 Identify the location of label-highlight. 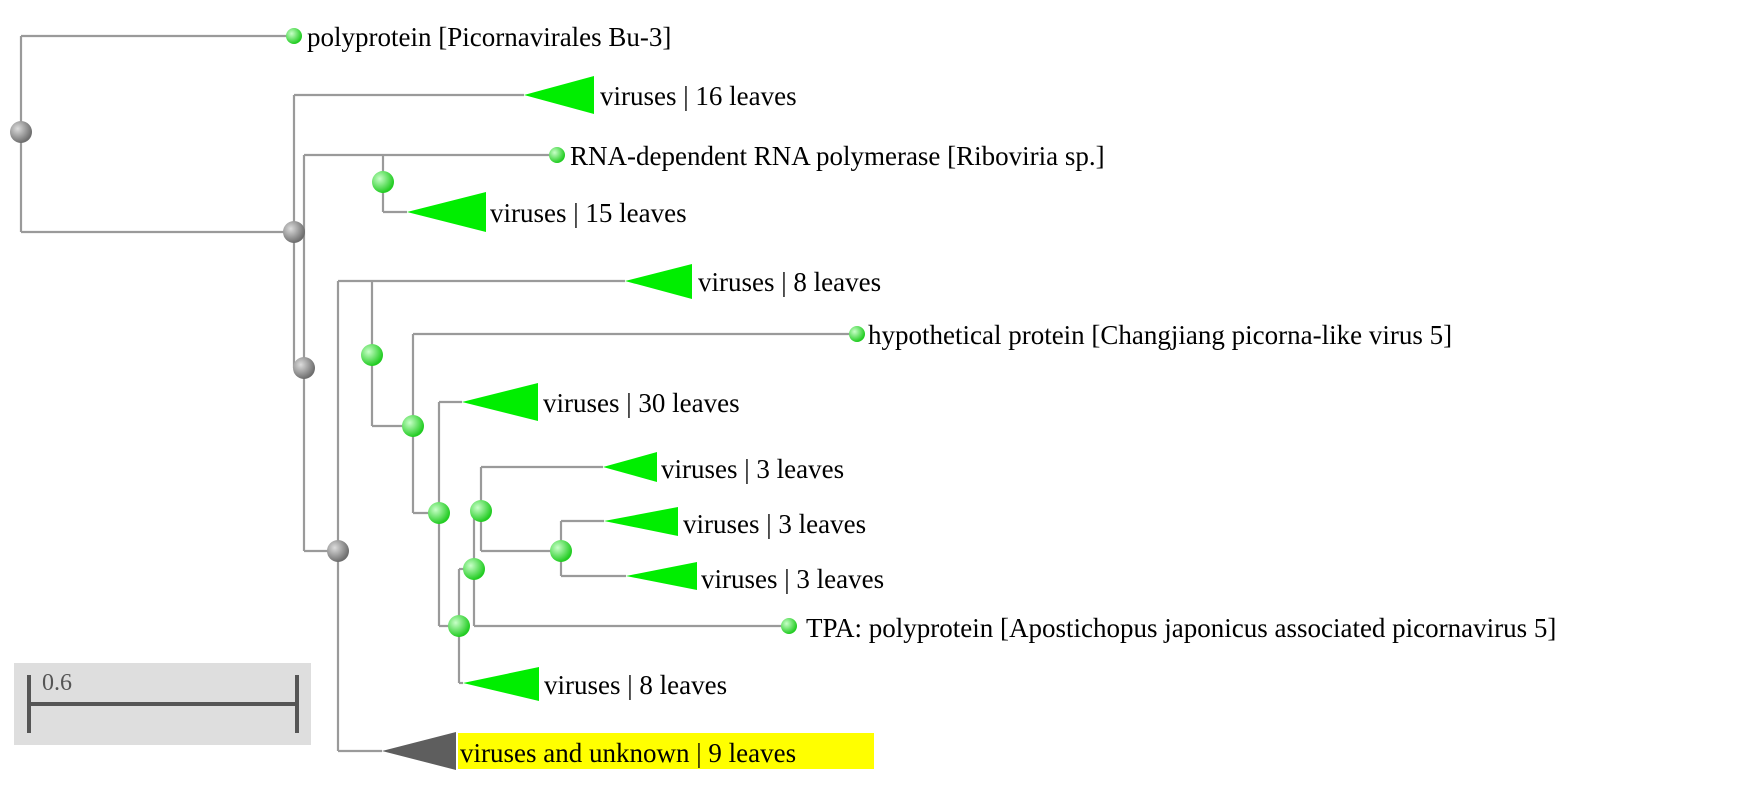
(666, 751).